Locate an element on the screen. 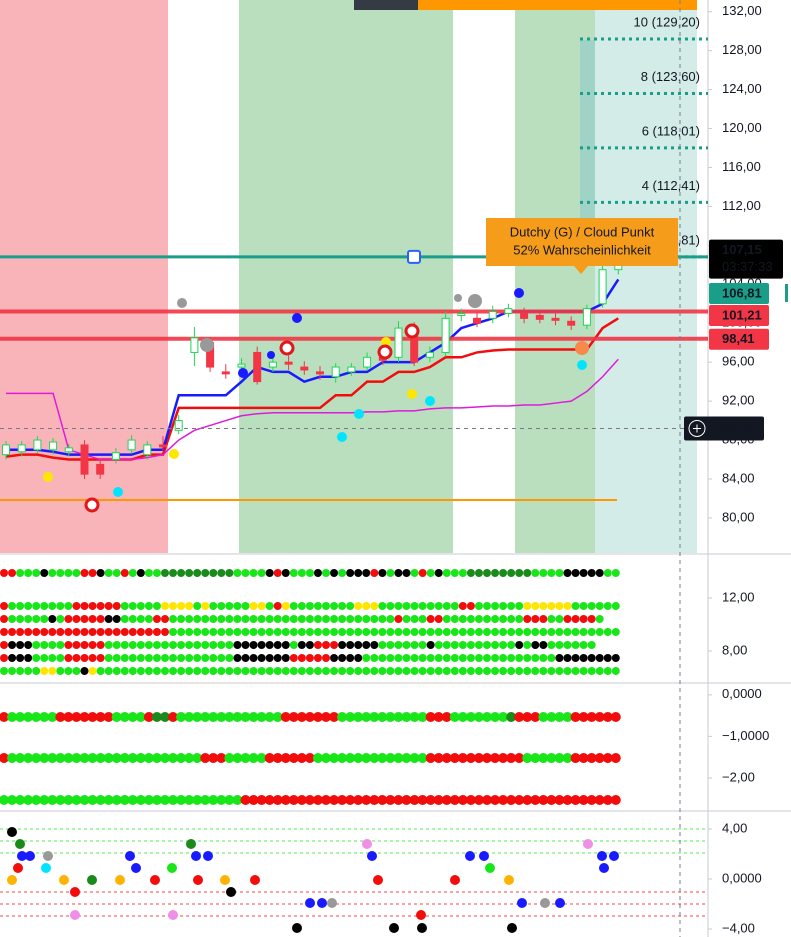 The width and height of the screenshot is (791, 937). y-tick-label: 12,00 is located at coordinates (738, 596).